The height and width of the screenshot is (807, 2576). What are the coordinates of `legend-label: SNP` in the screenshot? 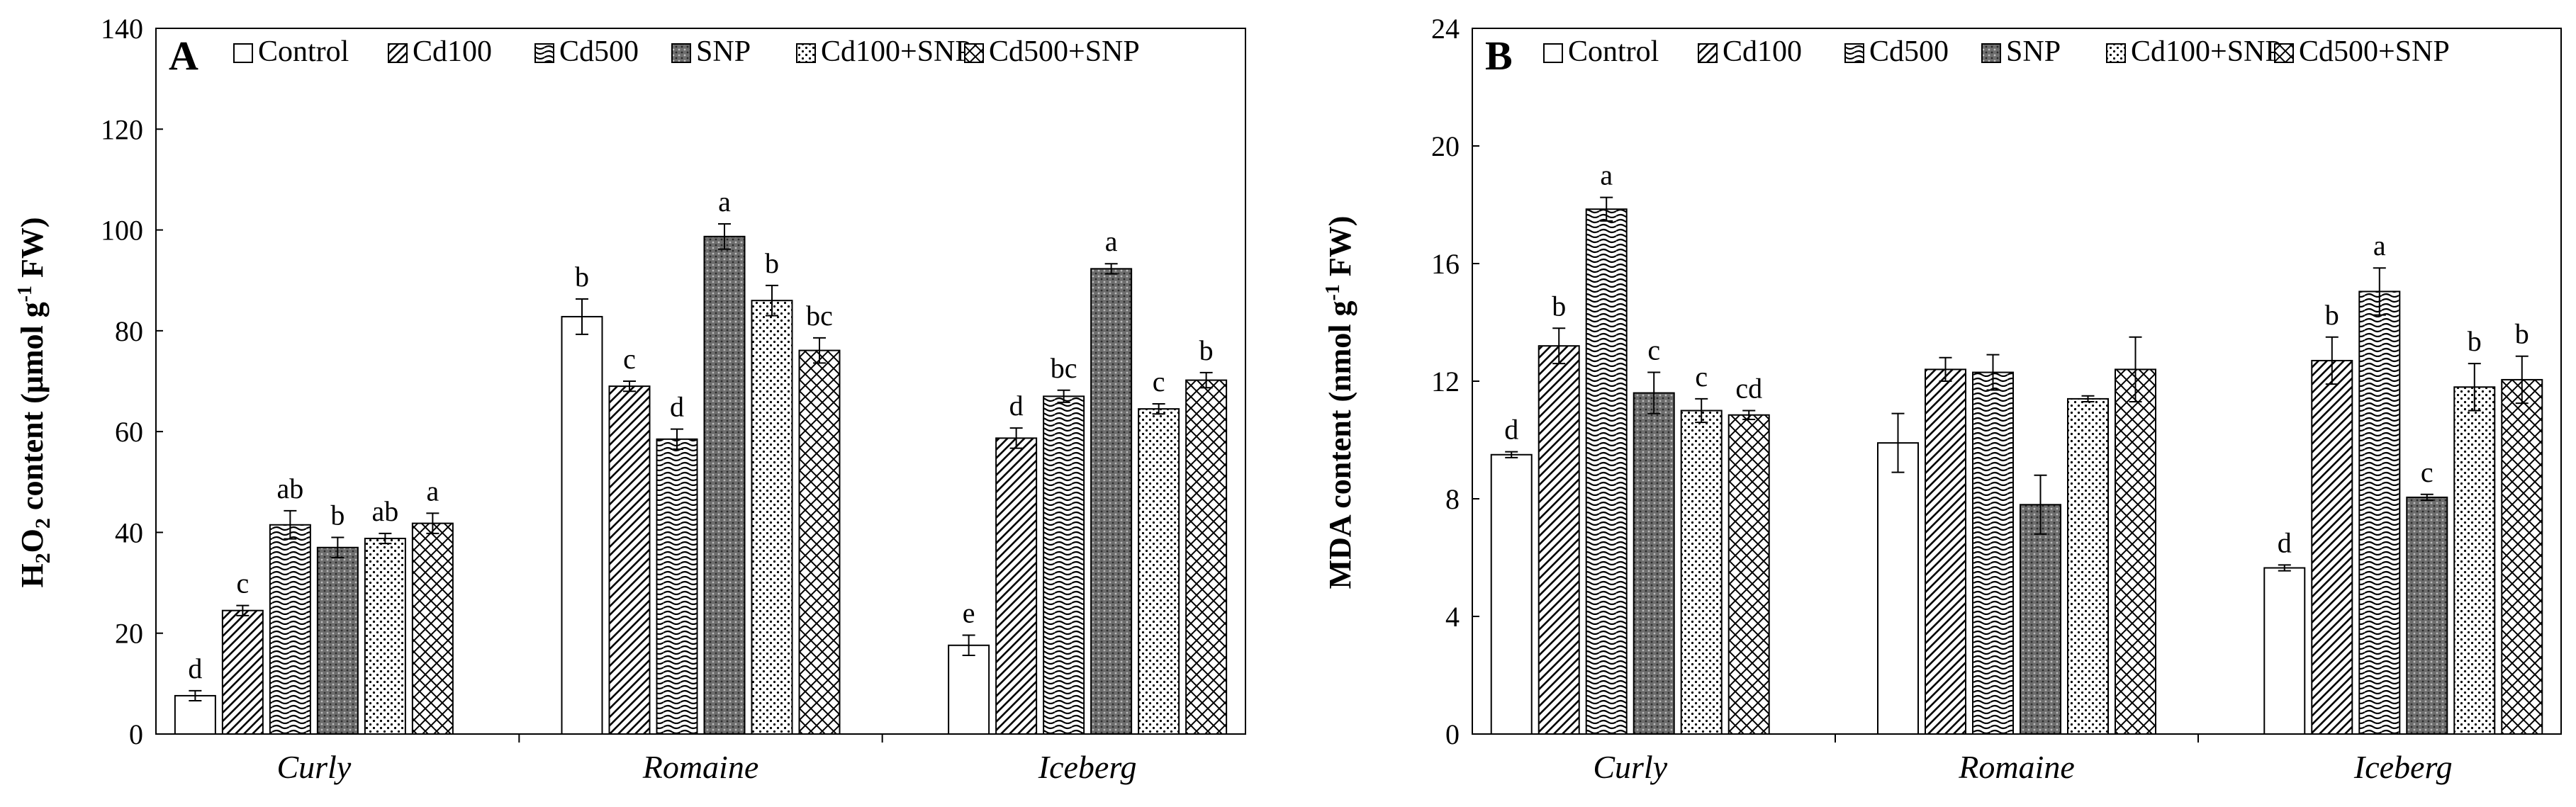 It's located at (2033, 51).